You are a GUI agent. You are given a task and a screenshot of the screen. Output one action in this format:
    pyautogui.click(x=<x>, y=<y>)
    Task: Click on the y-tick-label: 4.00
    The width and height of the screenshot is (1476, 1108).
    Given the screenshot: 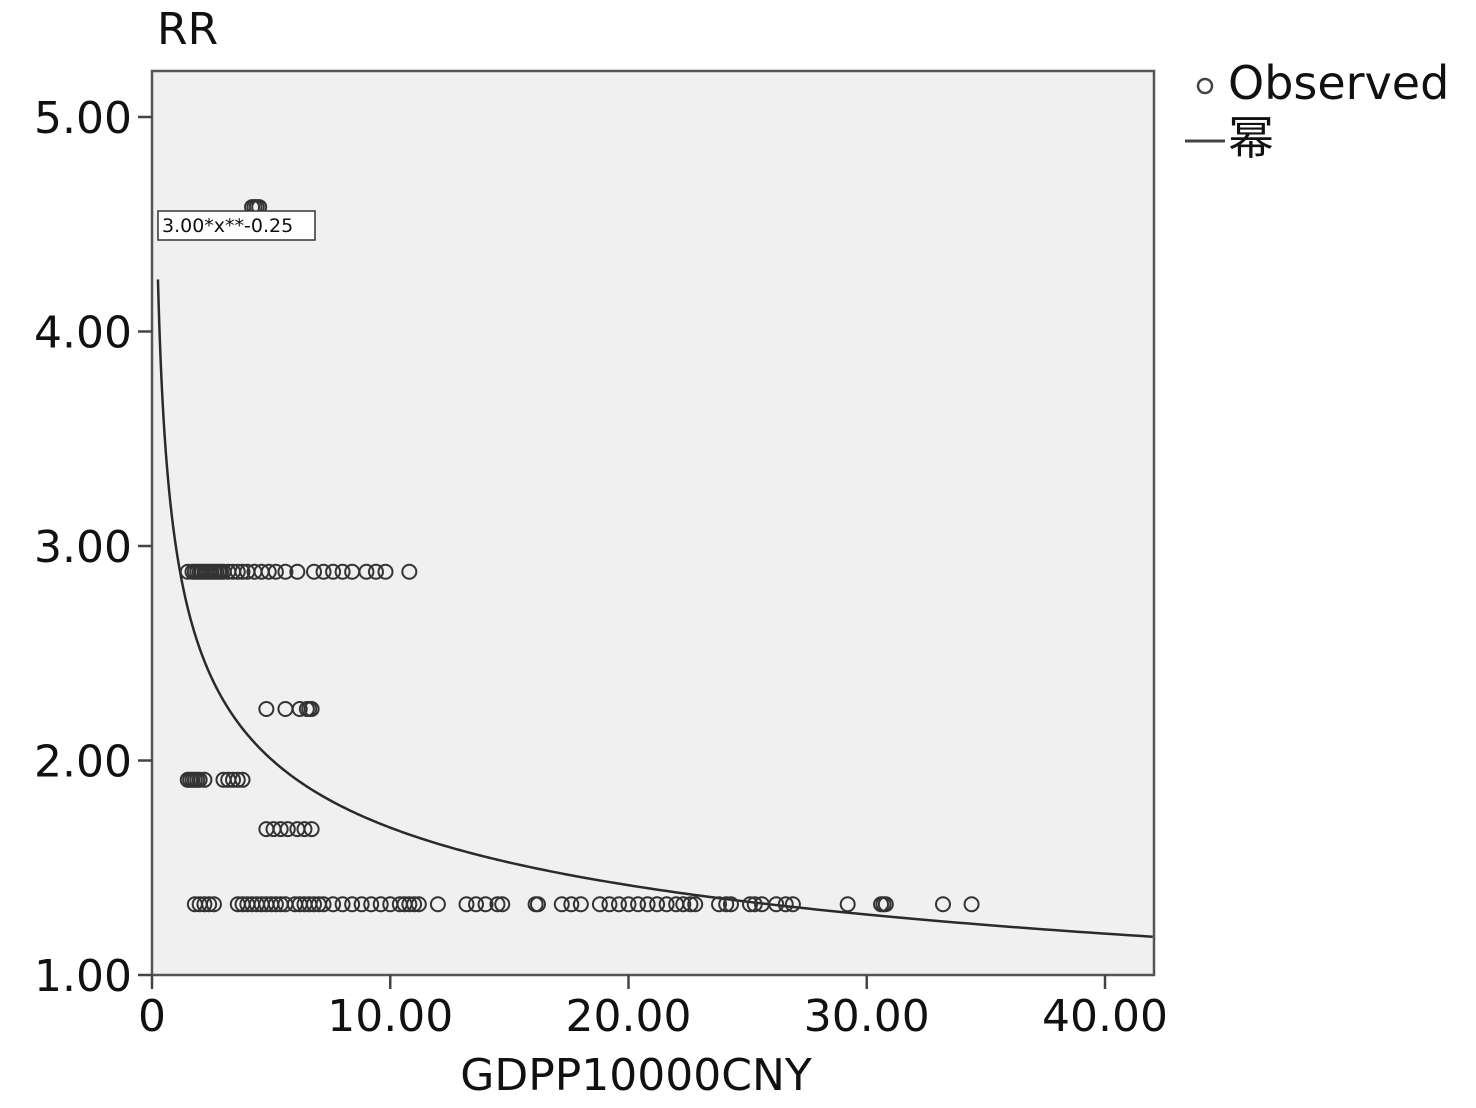 What is the action you would take?
    pyautogui.click(x=83, y=333)
    